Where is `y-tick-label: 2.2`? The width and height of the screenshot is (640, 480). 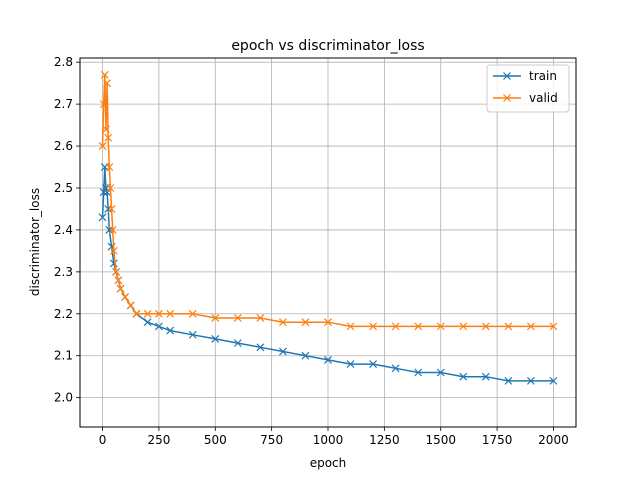
y-tick-label: 2.2 is located at coordinates (63, 314).